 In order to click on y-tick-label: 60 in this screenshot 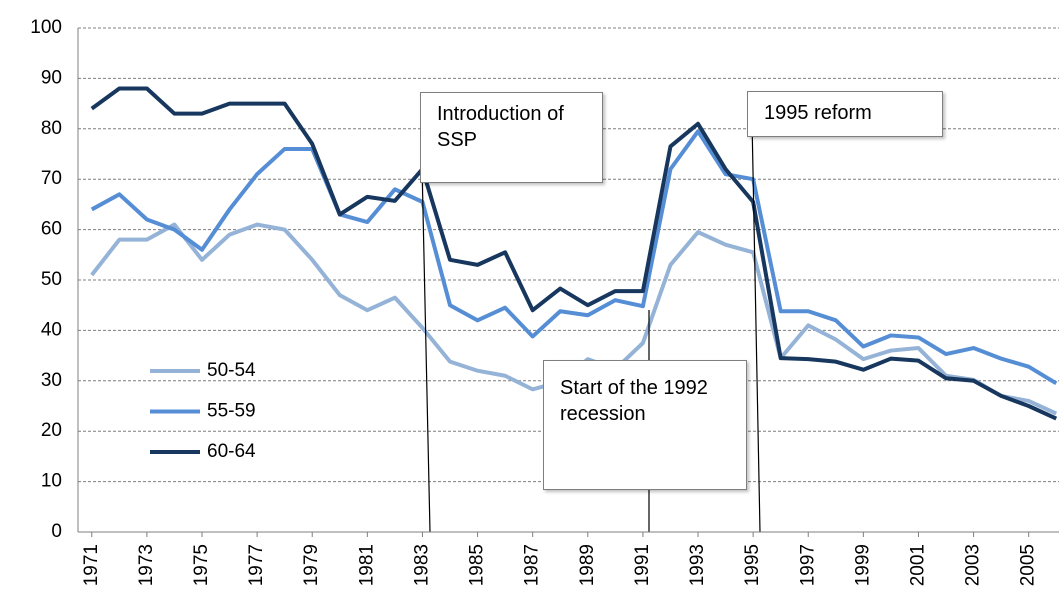, I will do `click(51, 229)`.